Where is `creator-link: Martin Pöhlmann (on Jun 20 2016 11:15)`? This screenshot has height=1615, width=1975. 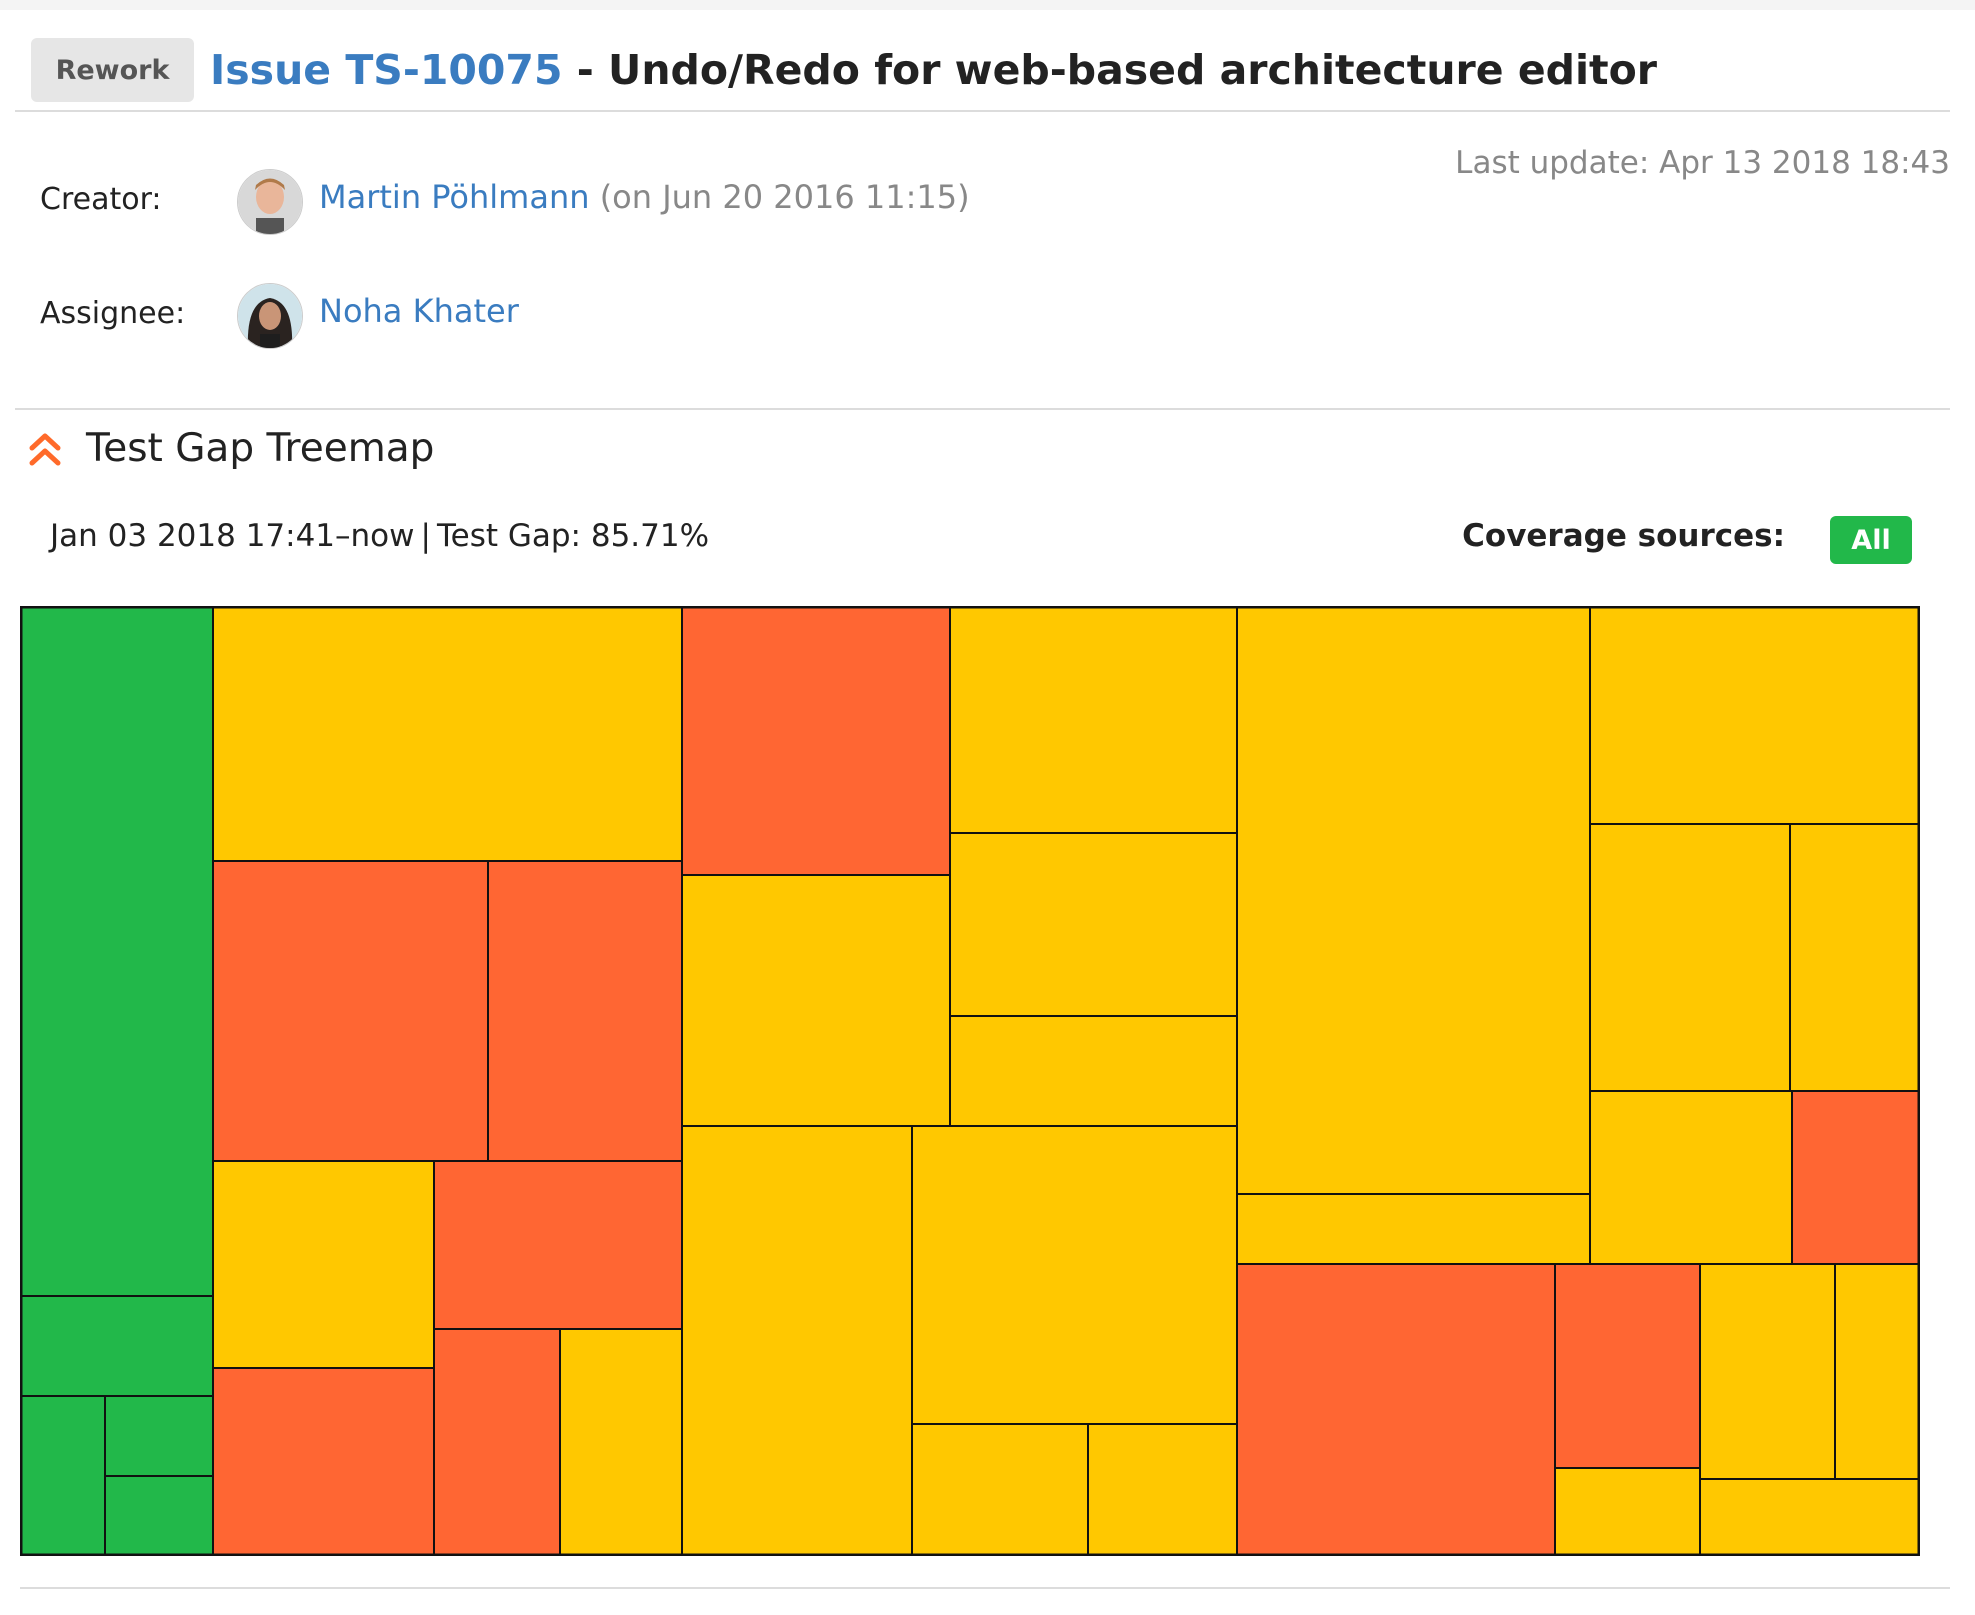 creator-link: Martin Pöhlmann (on Jun 20 2016 11:15) is located at coordinates (644, 197).